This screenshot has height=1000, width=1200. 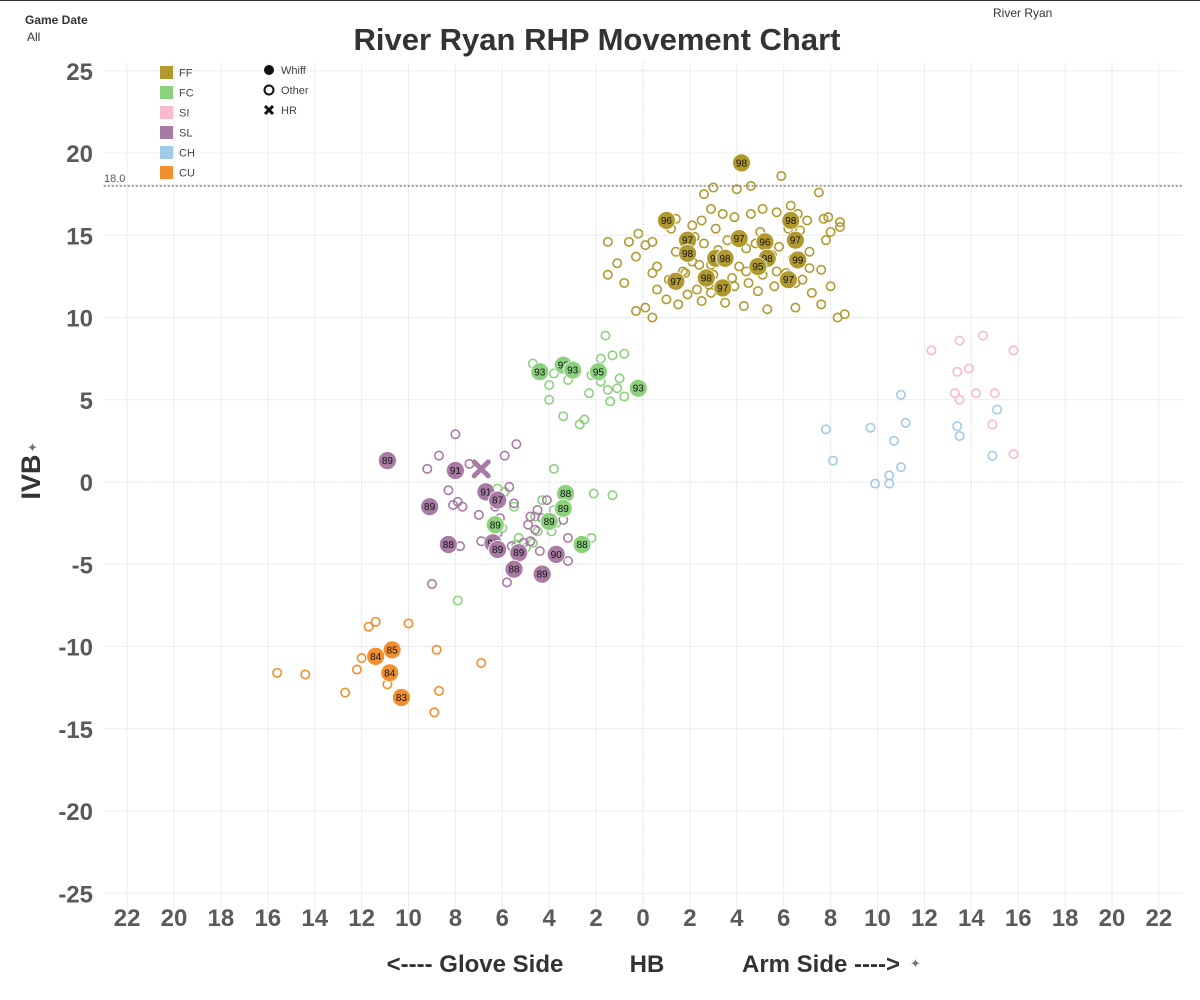 I want to click on y-tick-label: -25, so click(x=75, y=894).